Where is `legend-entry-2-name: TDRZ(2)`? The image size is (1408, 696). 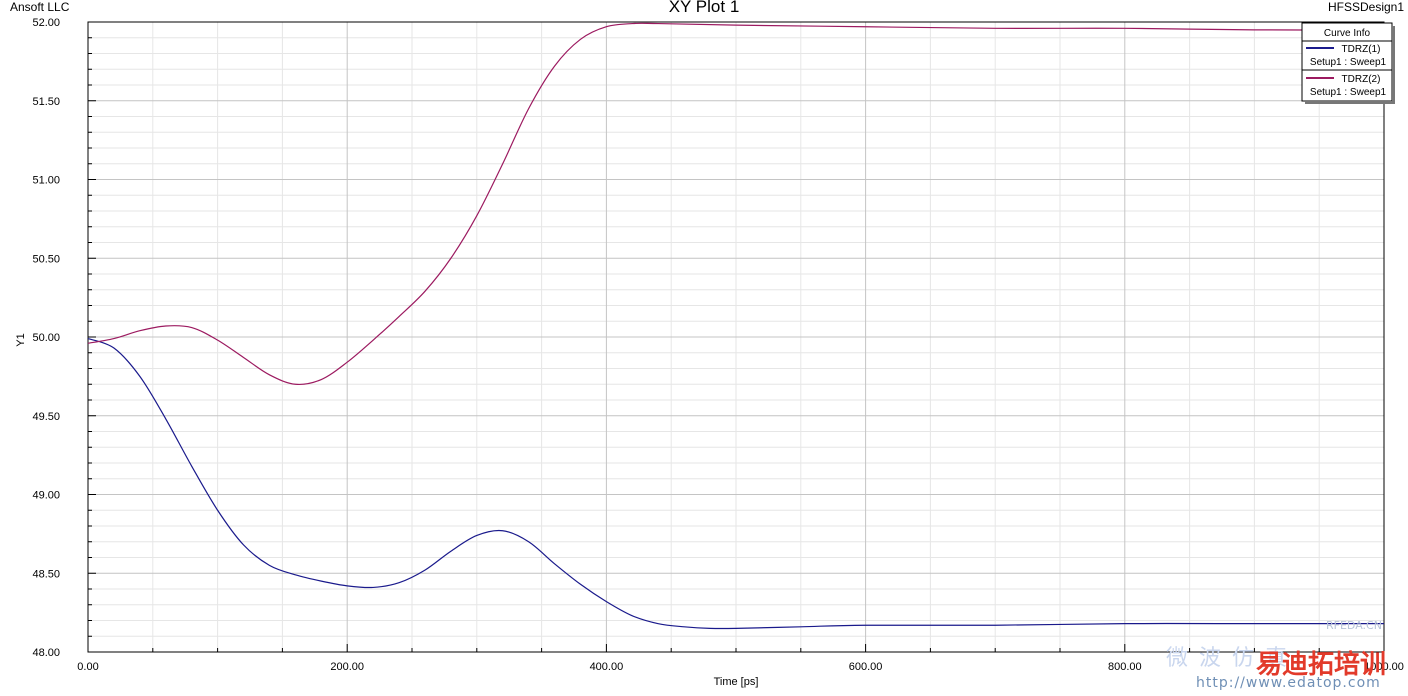
legend-entry-2-name: TDRZ(2) is located at coordinates (1361, 79).